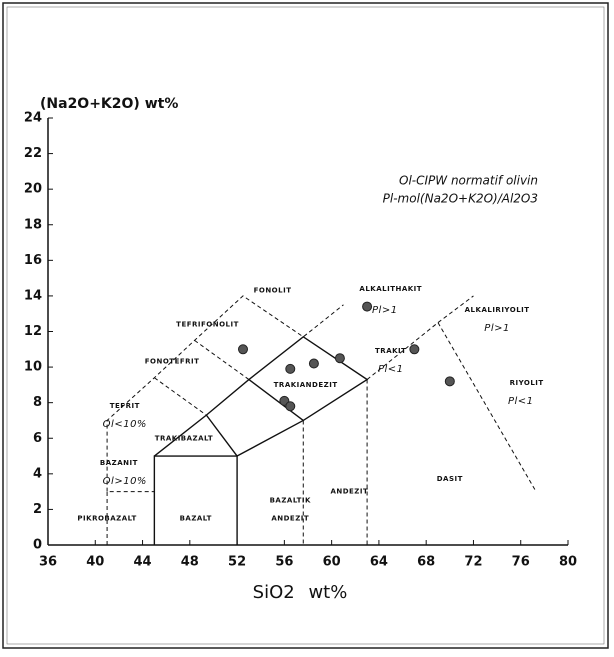 This screenshot has height=657, width=614. What do you see at coordinates (300, 592) in the screenshot?
I see `x-axis-label: SiO2 wt%` at bounding box center [300, 592].